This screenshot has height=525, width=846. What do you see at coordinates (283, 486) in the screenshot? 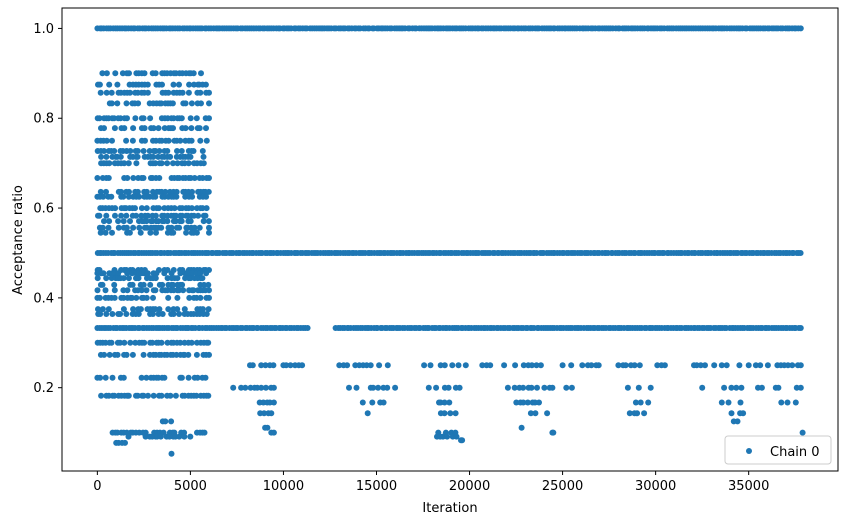
I see `x-tick-label: 10000` at bounding box center [283, 486].